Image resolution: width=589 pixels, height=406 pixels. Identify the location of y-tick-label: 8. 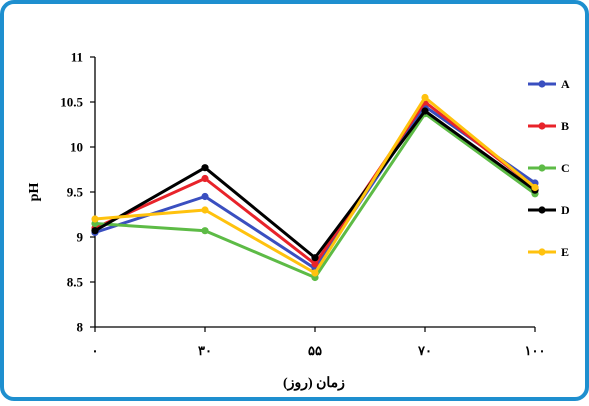
(80, 327).